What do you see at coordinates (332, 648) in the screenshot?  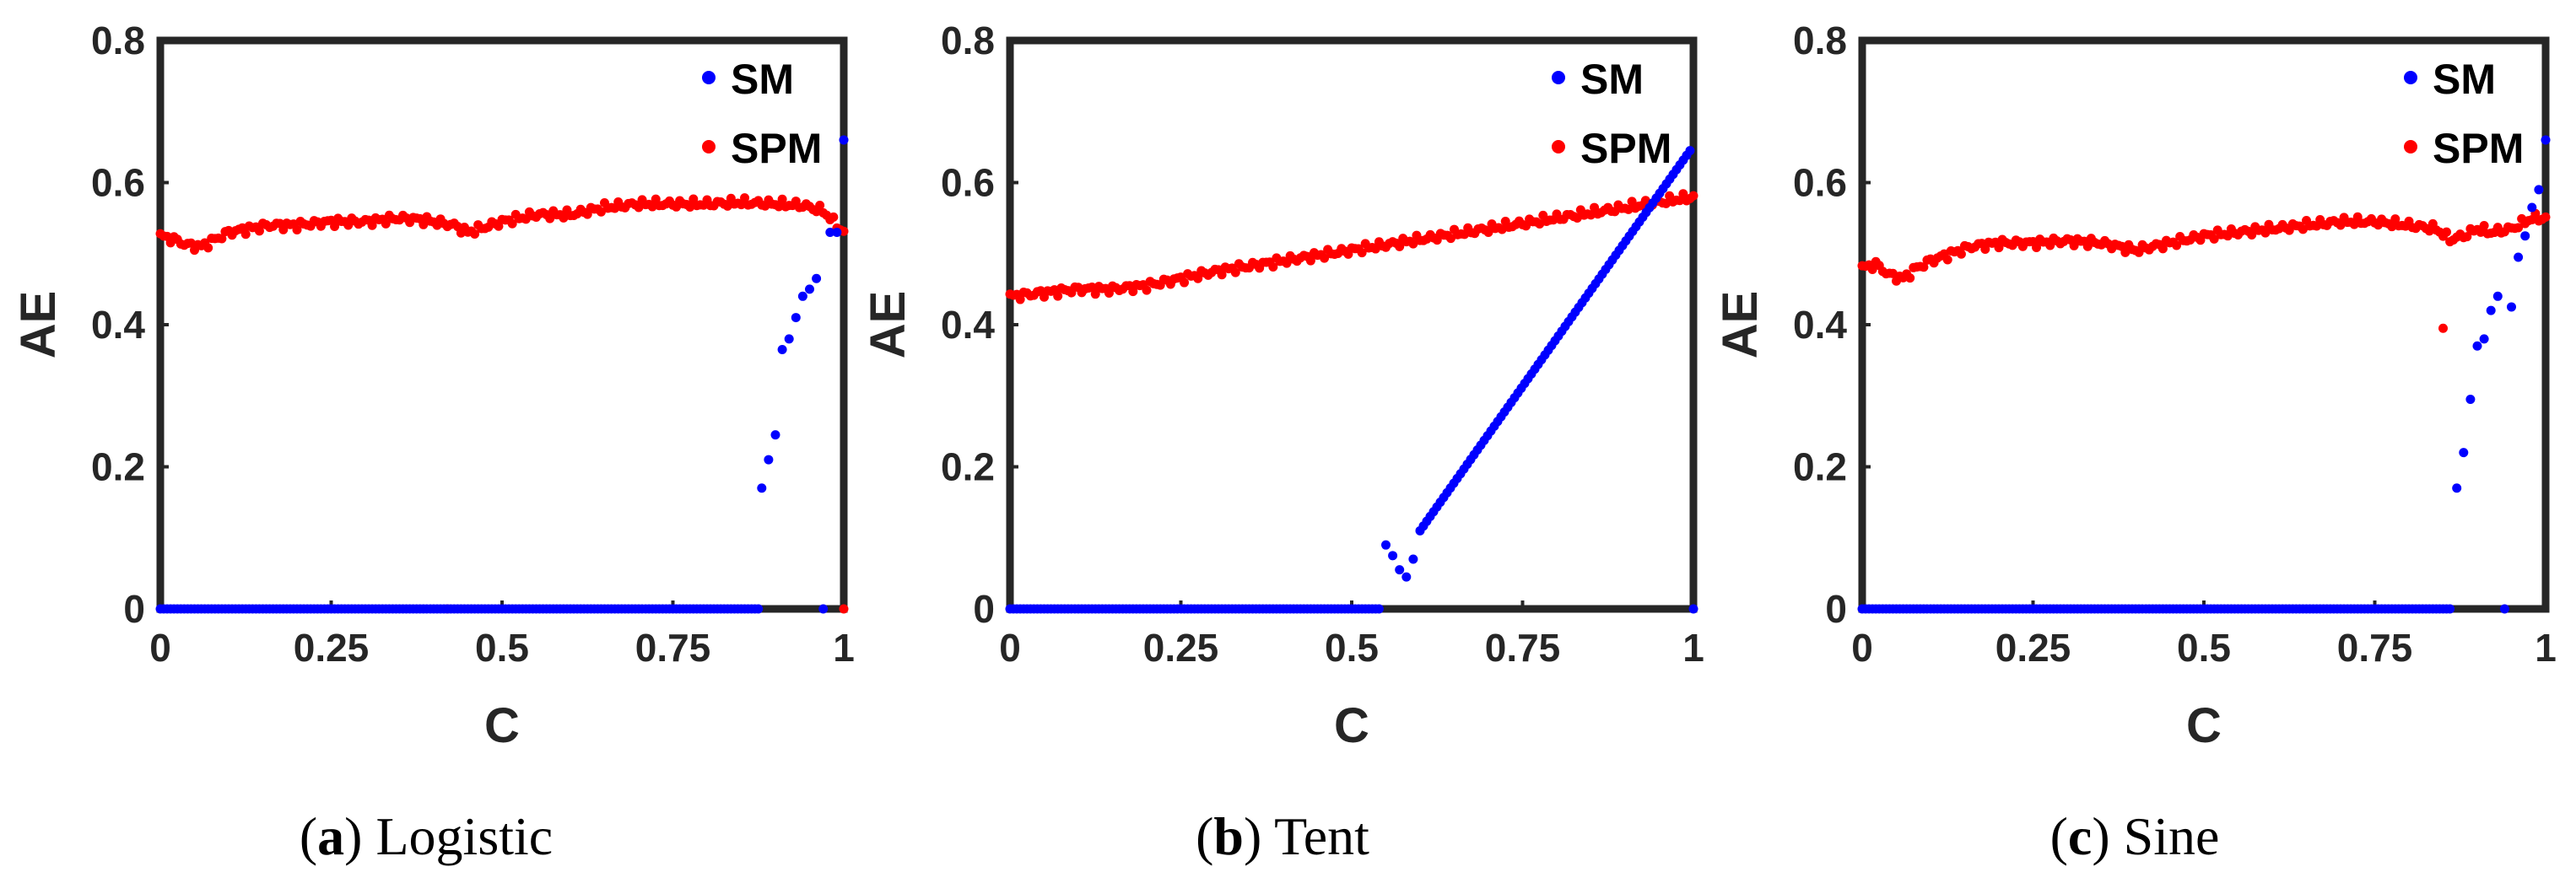 I see `x-tick-label: 0.25` at bounding box center [332, 648].